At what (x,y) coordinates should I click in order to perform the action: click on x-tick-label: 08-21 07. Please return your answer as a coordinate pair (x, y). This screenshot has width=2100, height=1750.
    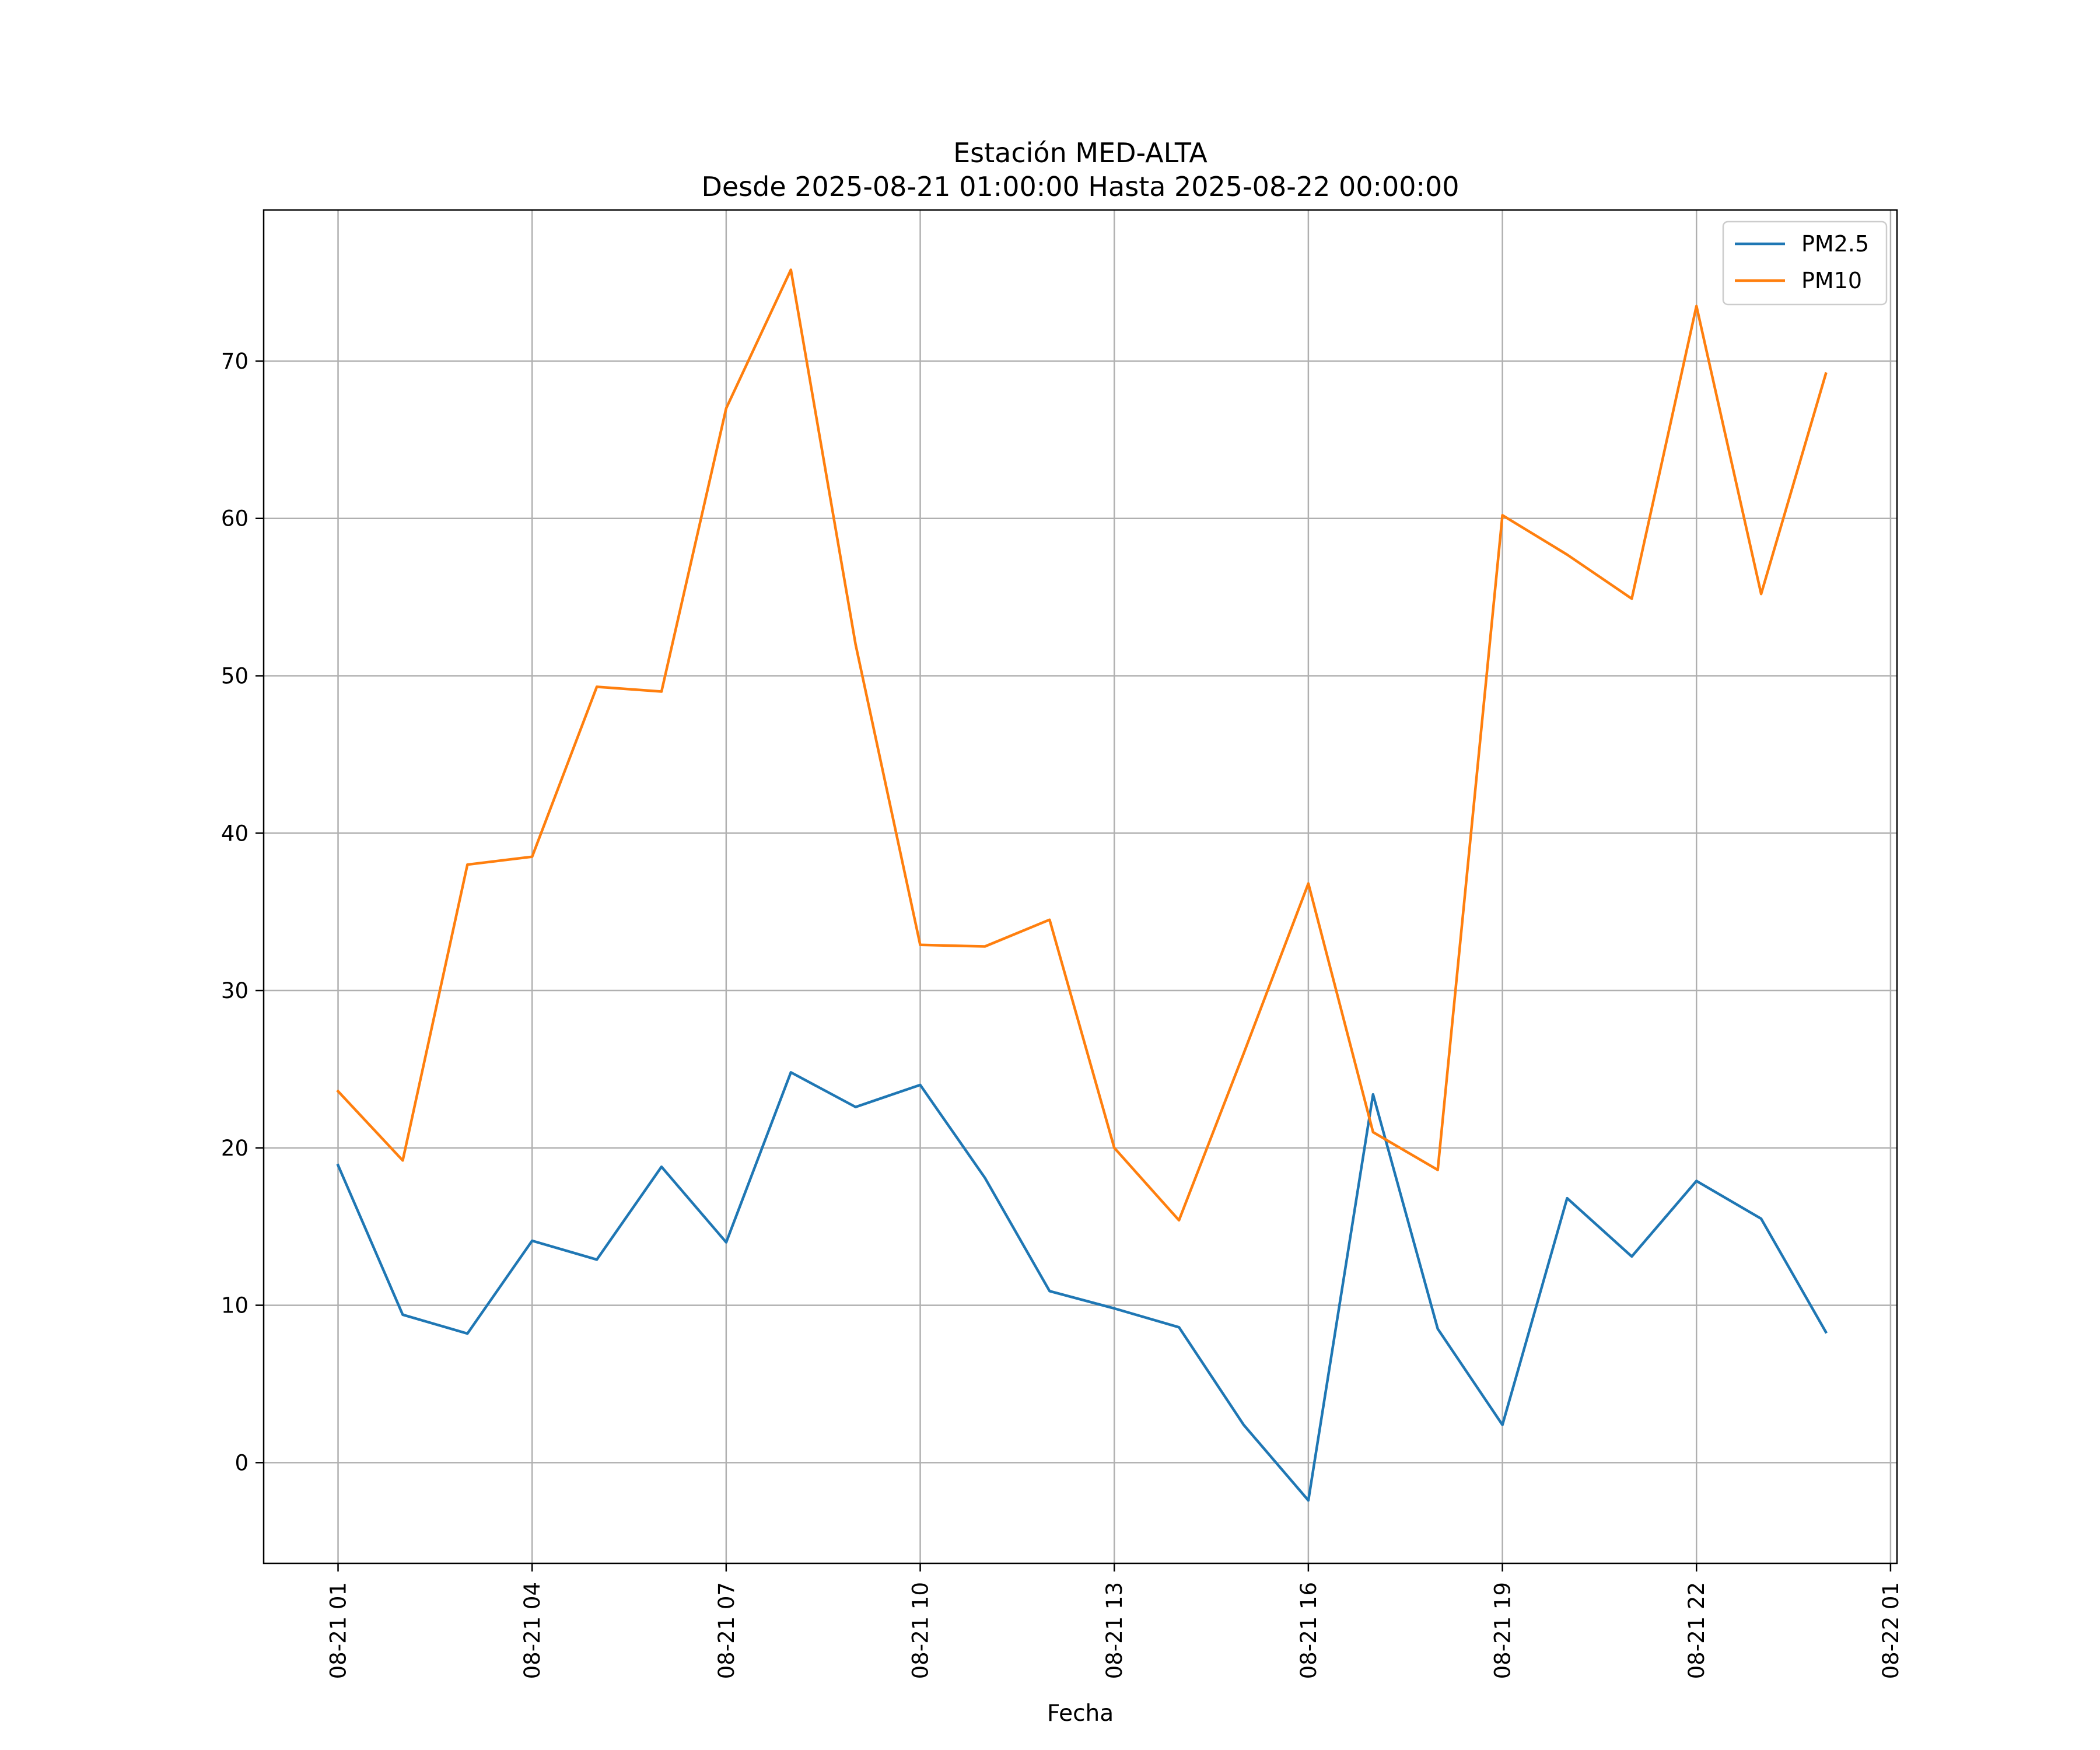
    Looking at the image, I should click on (726, 1630).